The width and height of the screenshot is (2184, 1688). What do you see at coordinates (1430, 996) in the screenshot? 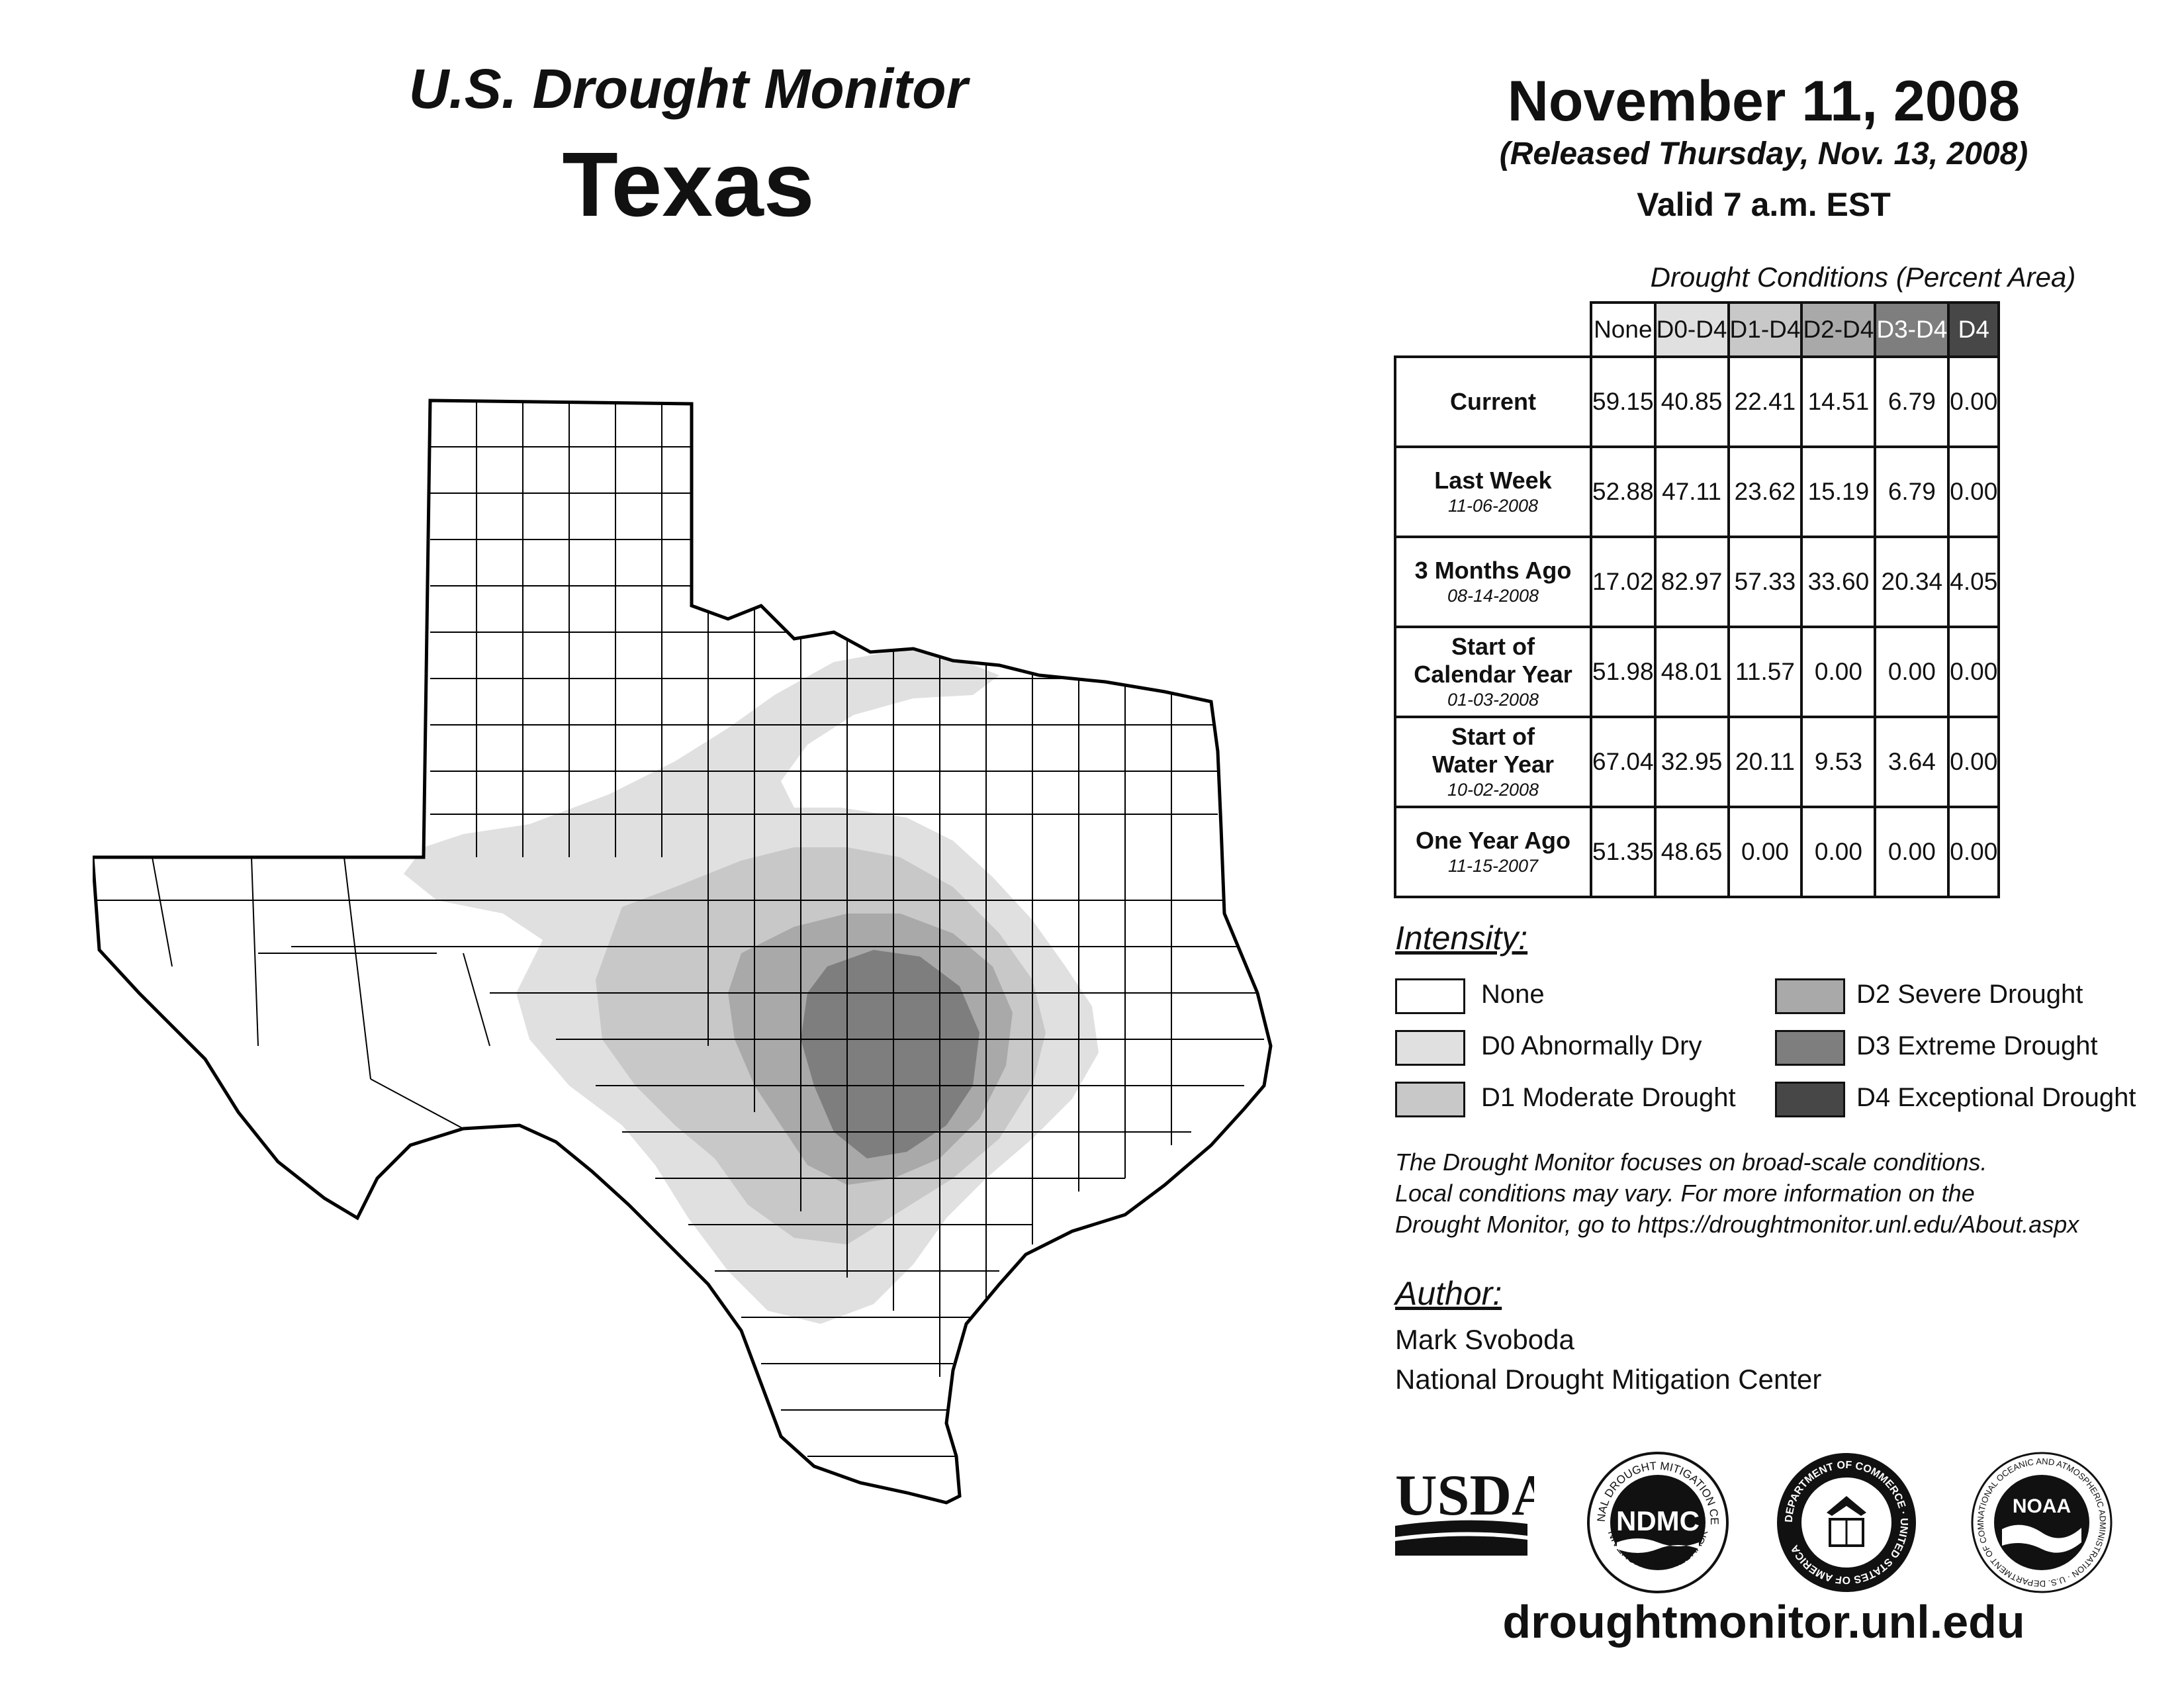
I see `legend-swatch-none` at bounding box center [1430, 996].